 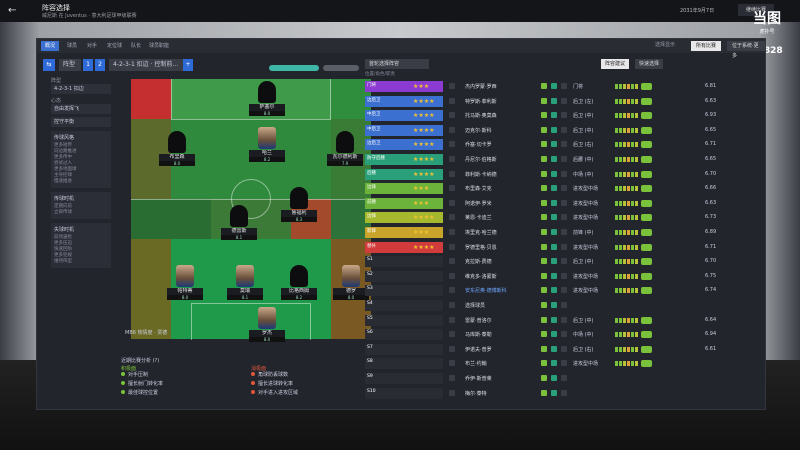 What do you see at coordinates (478, 379) in the screenshot?
I see `player-name: 乔伊·斯普莱` at bounding box center [478, 379].